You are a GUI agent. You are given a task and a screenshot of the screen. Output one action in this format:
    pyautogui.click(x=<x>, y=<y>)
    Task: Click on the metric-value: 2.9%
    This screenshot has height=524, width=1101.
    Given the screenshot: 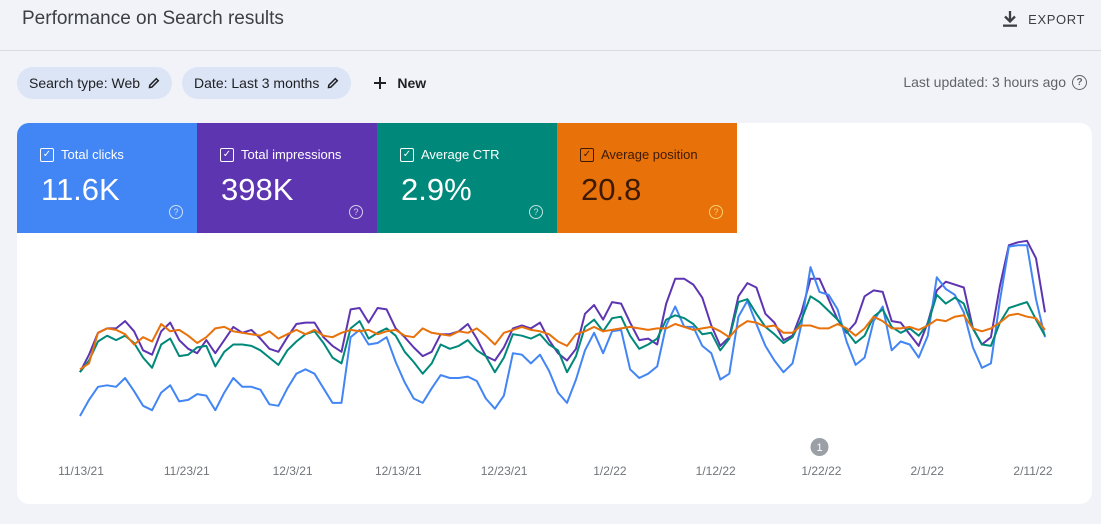 What is the action you would take?
    pyautogui.click(x=436, y=189)
    